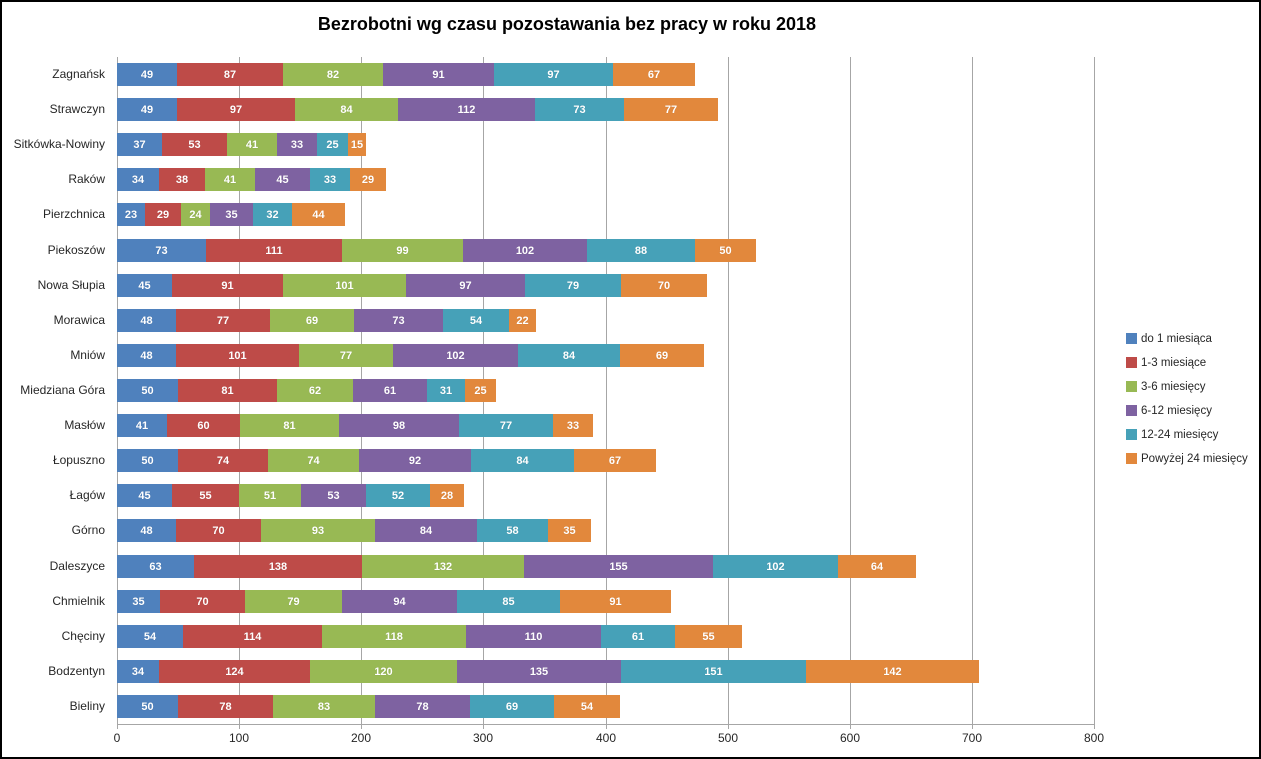 This screenshot has width=1261, height=759. What do you see at coordinates (972, 738) in the screenshot?
I see `x-tick-label: 700` at bounding box center [972, 738].